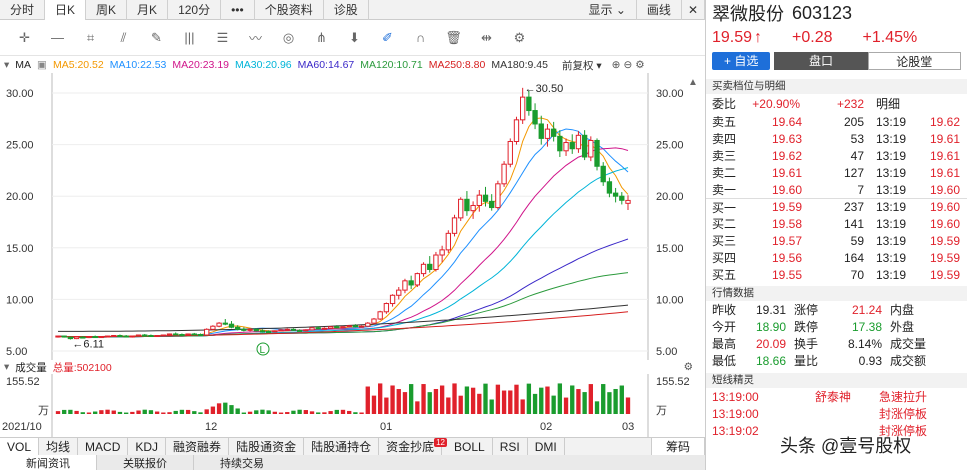  What do you see at coordinates (420, 37) in the screenshot?
I see `magnet-icon: ∩` at bounding box center [420, 37].